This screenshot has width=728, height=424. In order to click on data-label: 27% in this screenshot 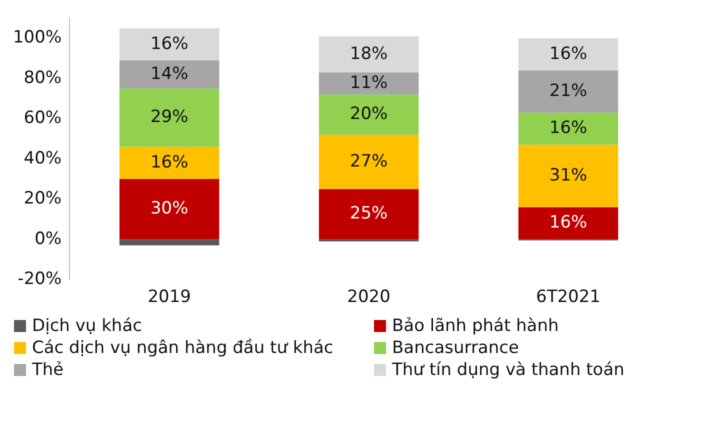, I will do `click(369, 161)`.